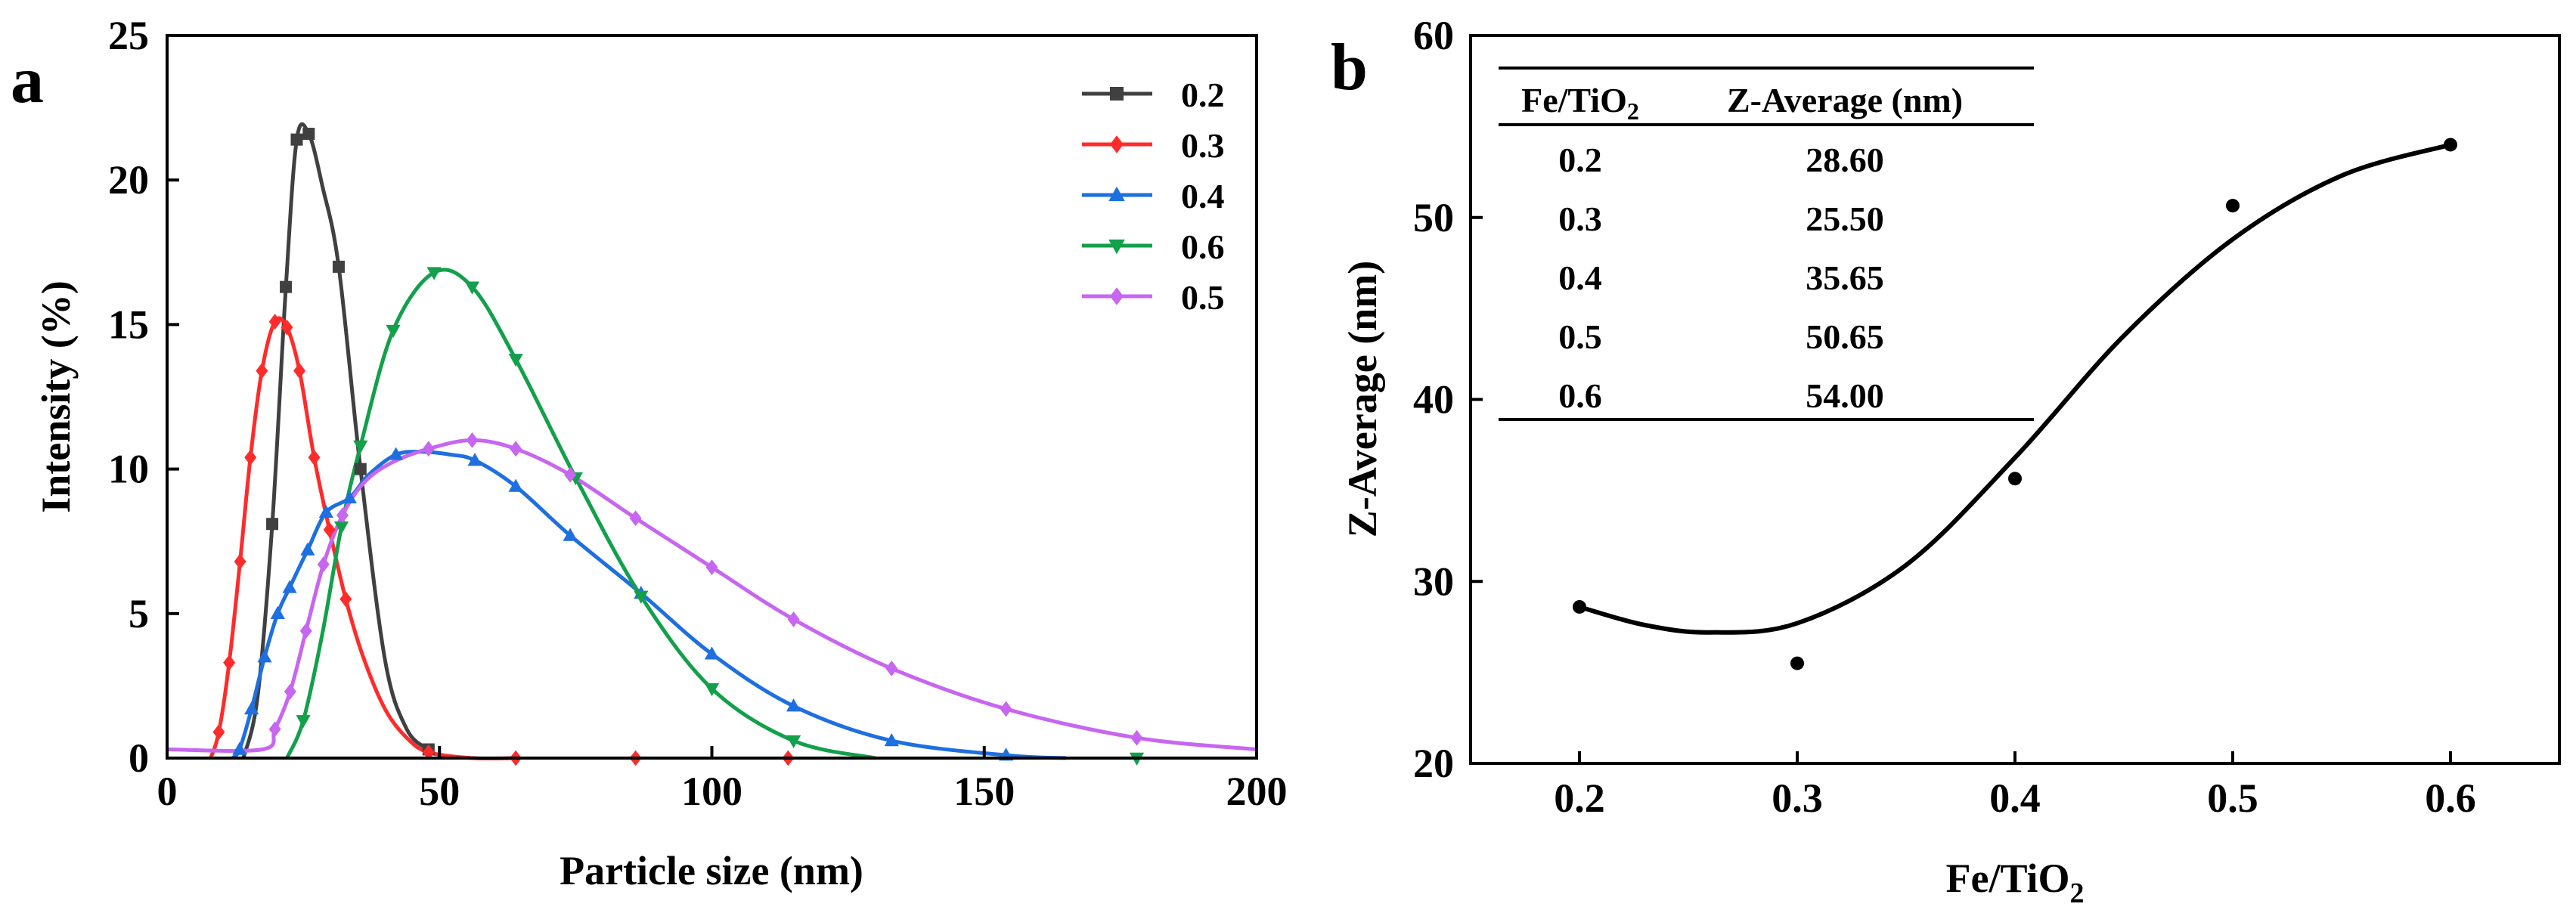  Describe the element at coordinates (1117, 296) in the screenshot. I see `legend-marker-0.5` at that location.